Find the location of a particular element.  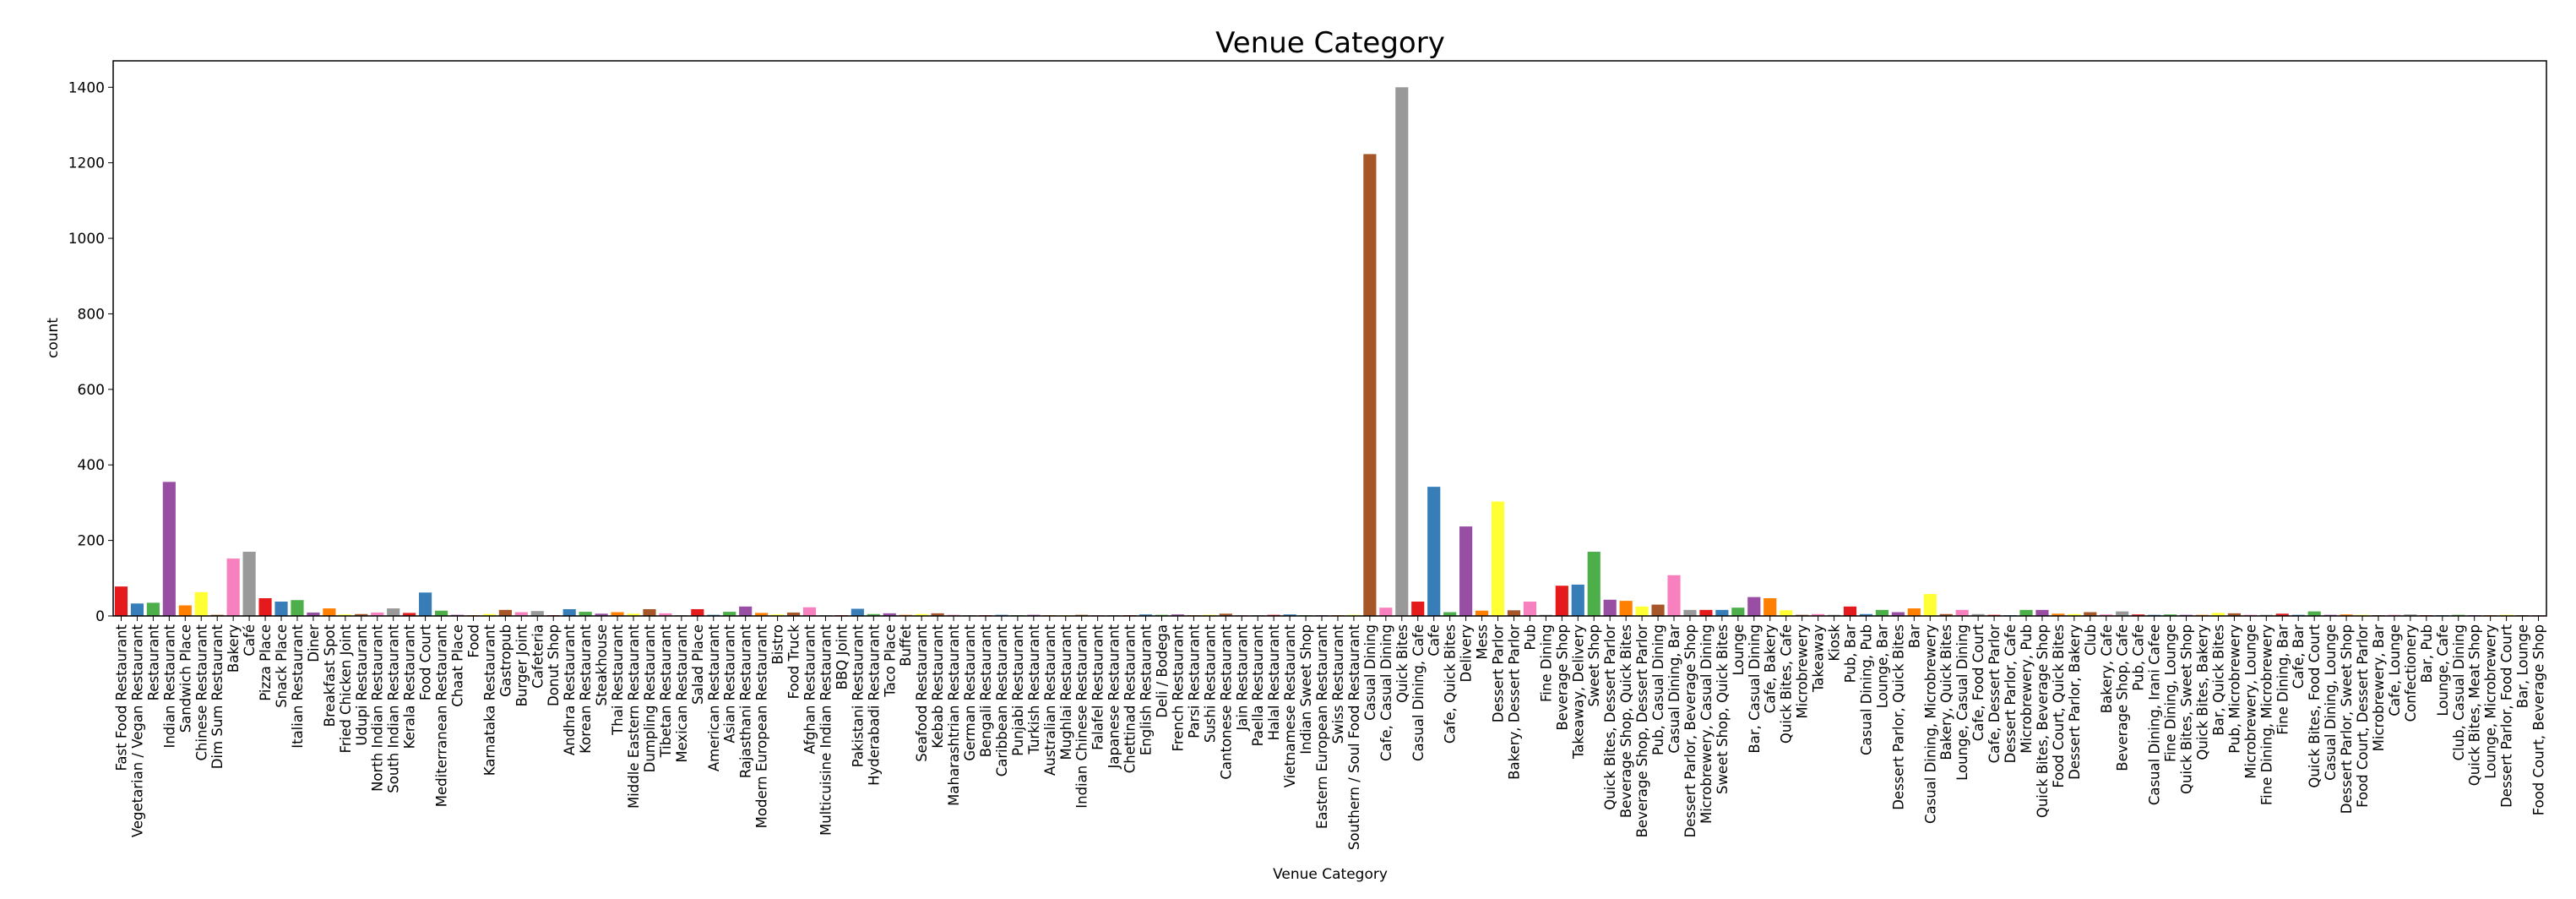

x-tick-label: Kiosk is located at coordinates (1835, 643).